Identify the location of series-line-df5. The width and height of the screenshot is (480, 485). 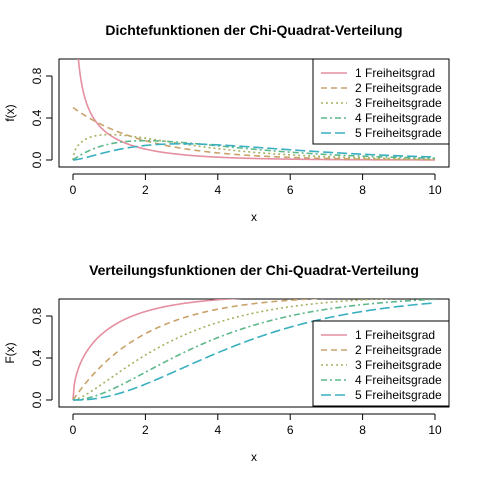
(254, 152).